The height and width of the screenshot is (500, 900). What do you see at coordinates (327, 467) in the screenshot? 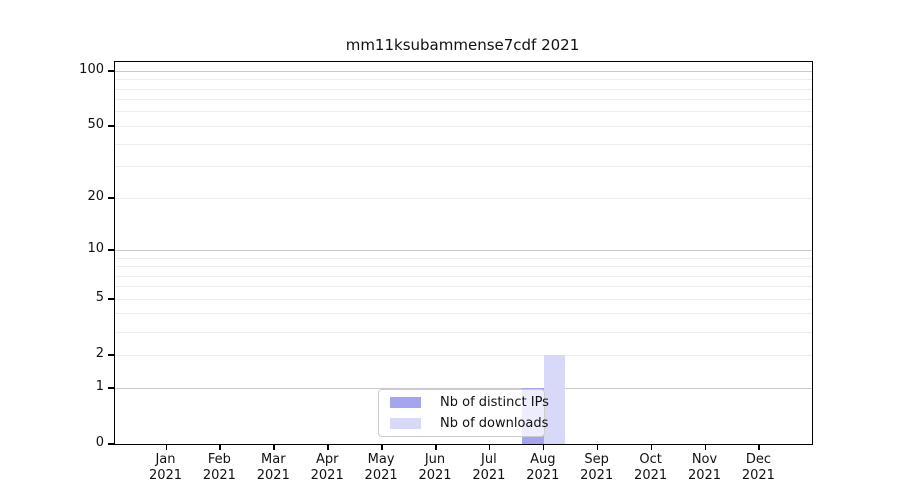
I see `x-tick-label-apr: Apr 2021` at bounding box center [327, 467].